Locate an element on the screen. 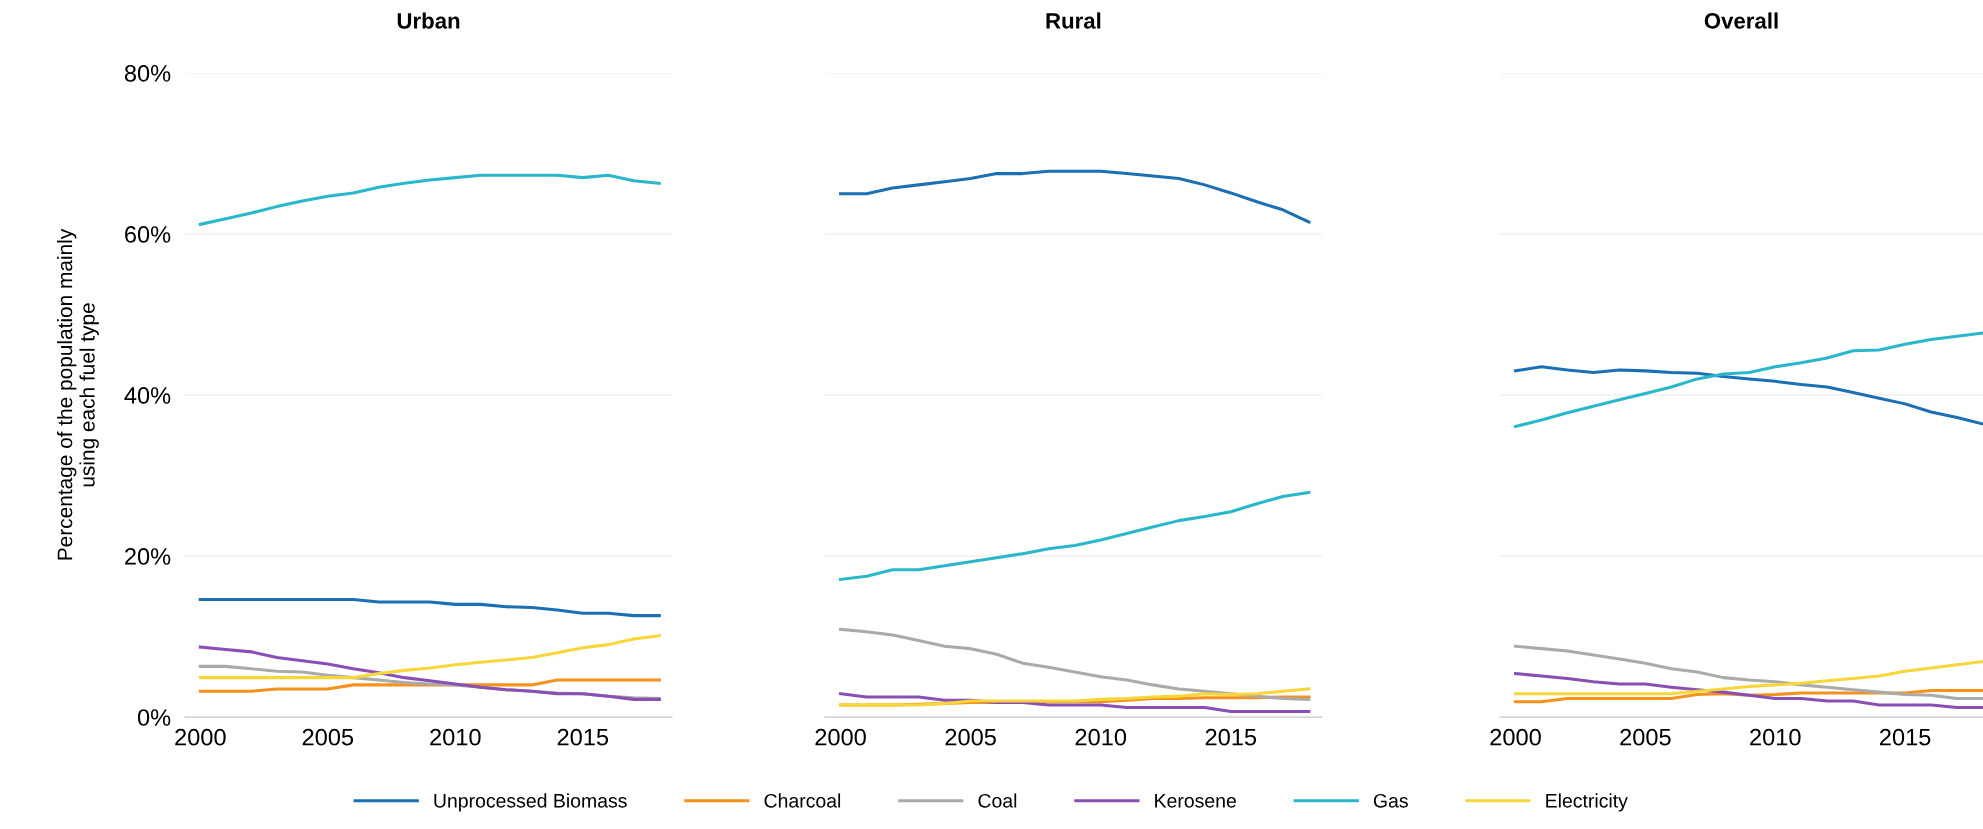 The height and width of the screenshot is (829, 1983). chart-title: Overall is located at coordinates (1741, 20).